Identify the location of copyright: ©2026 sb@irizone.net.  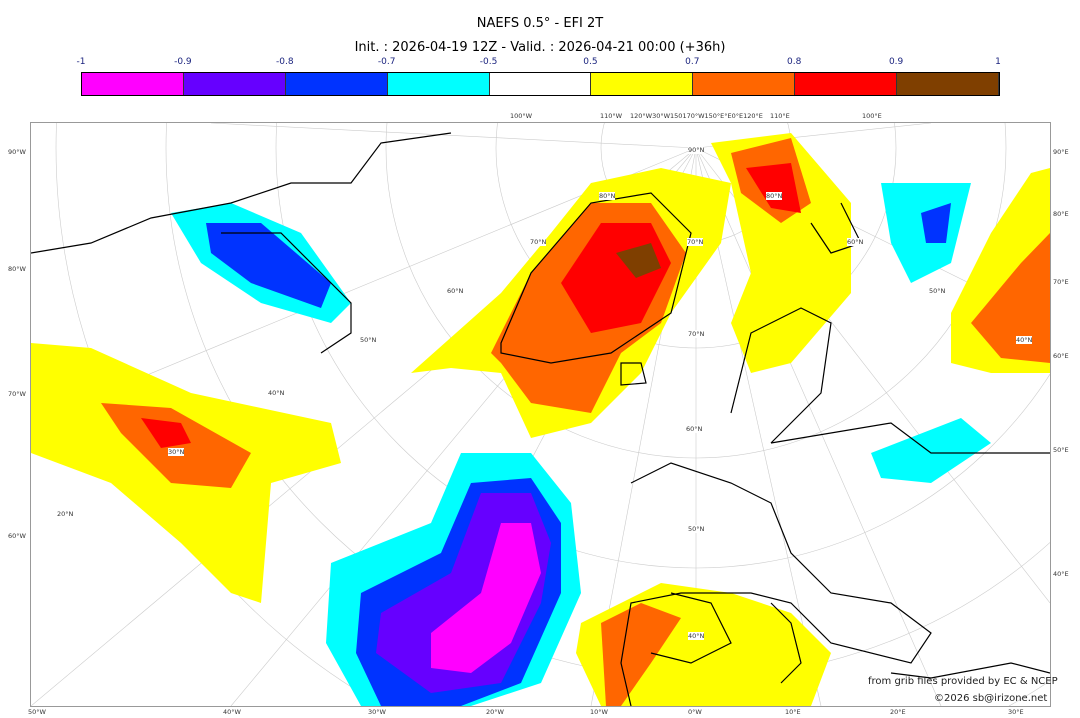
(991, 698).